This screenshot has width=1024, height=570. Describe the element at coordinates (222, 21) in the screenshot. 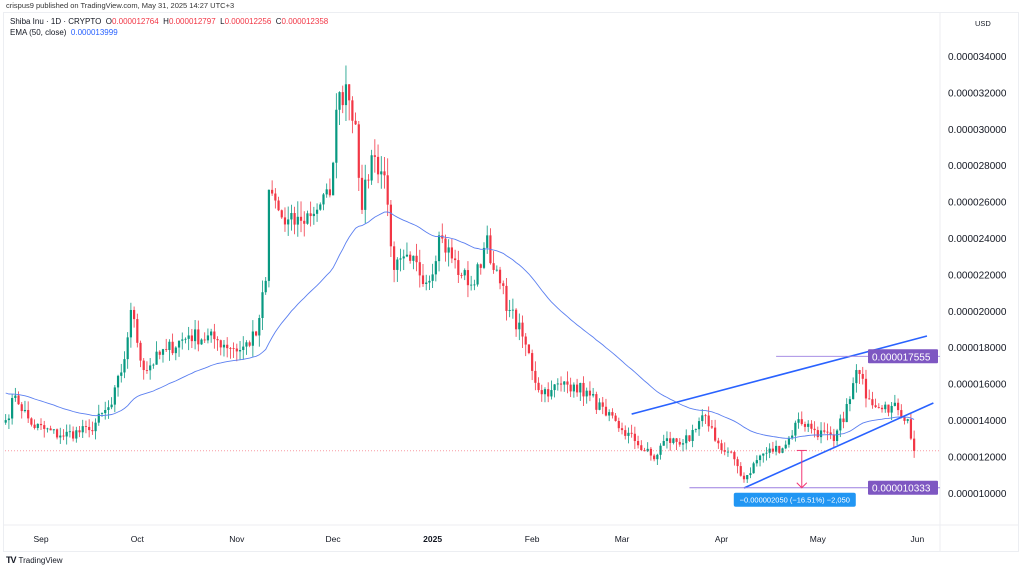

I see `low-label: L` at that location.